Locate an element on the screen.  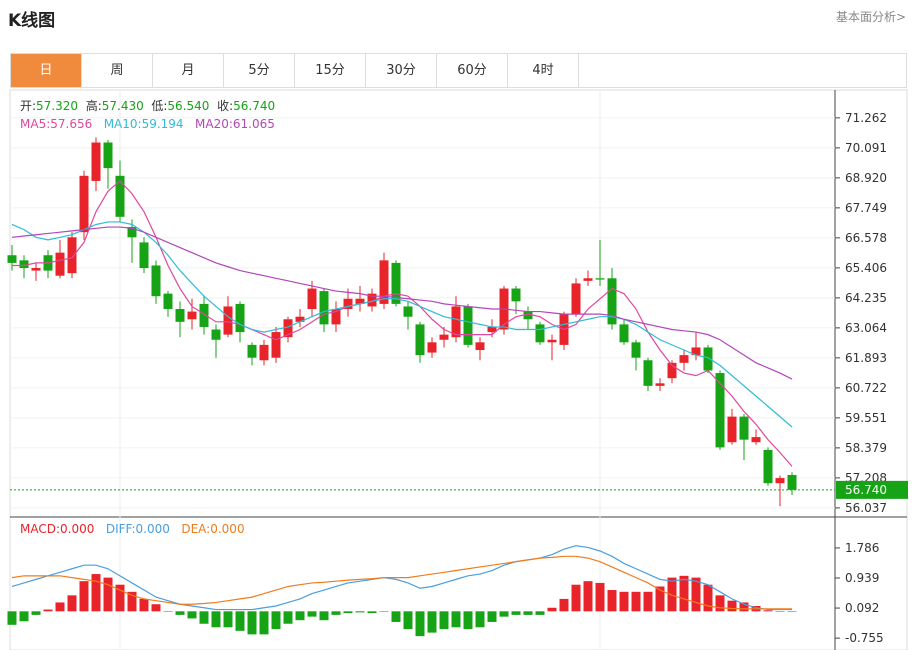
y-tick-label: 58.379 is located at coordinates (866, 448).